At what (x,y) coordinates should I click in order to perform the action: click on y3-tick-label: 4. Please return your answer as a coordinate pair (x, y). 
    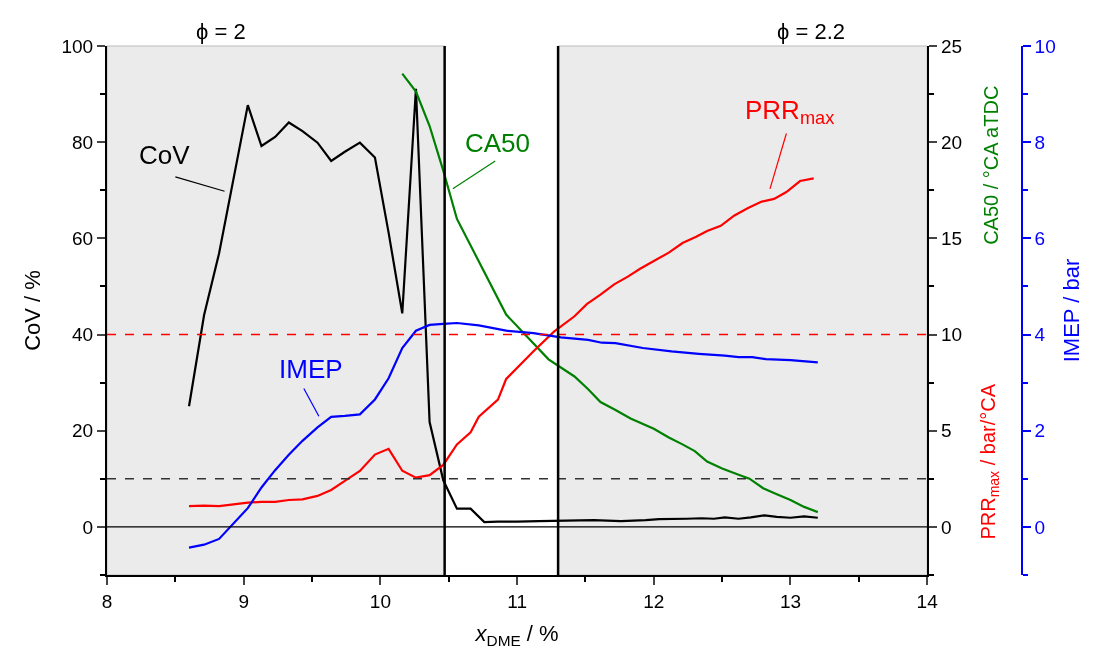
    Looking at the image, I should click on (1040, 335).